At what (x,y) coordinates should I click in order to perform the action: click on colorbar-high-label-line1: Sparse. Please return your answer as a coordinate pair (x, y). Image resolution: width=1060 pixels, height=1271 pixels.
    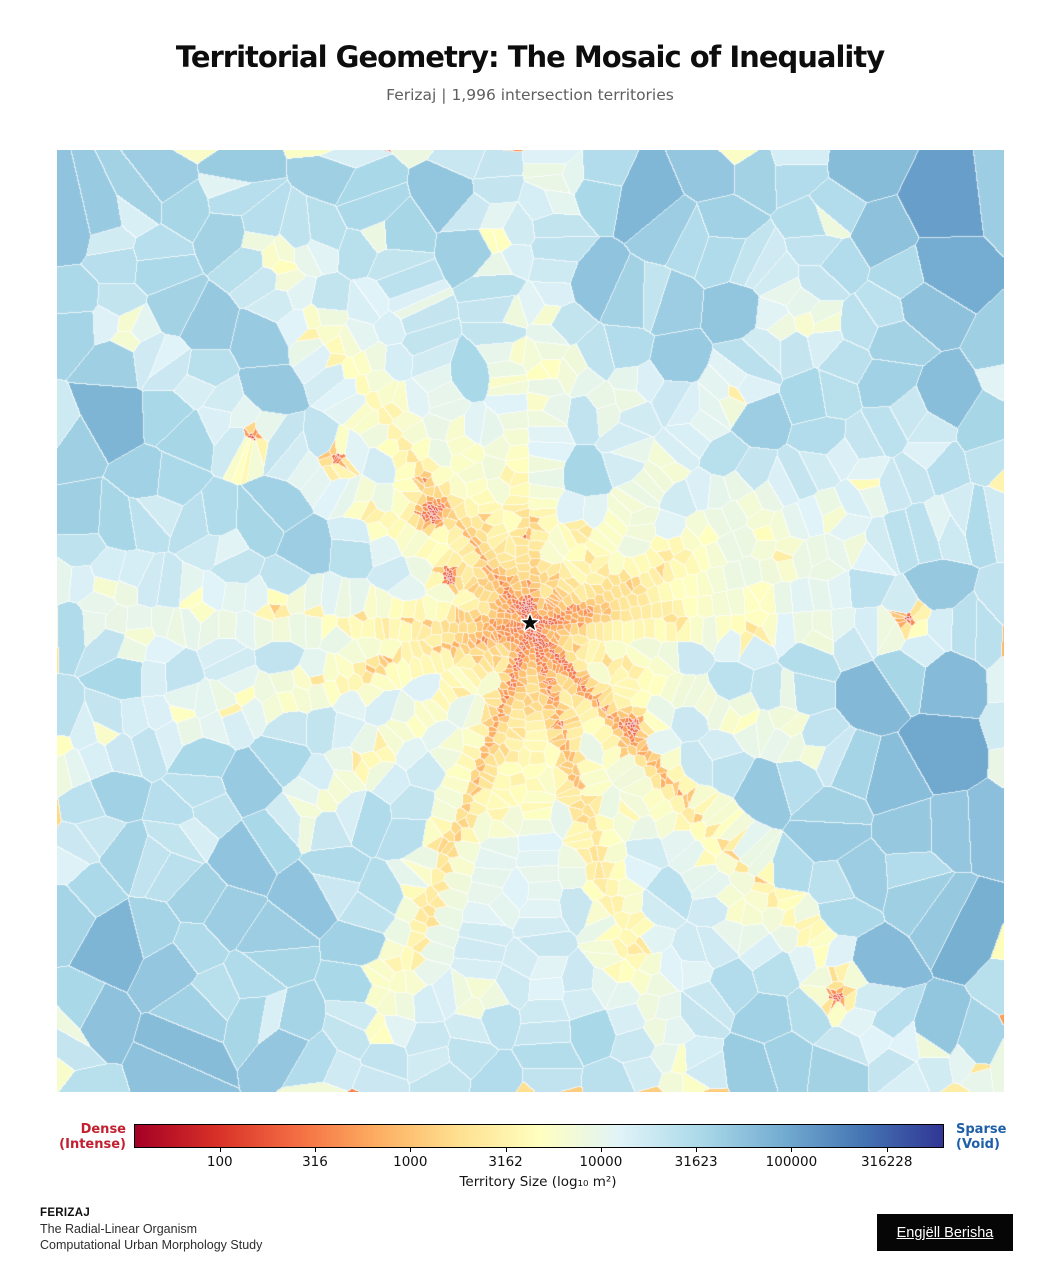
    Looking at the image, I should click on (981, 1129).